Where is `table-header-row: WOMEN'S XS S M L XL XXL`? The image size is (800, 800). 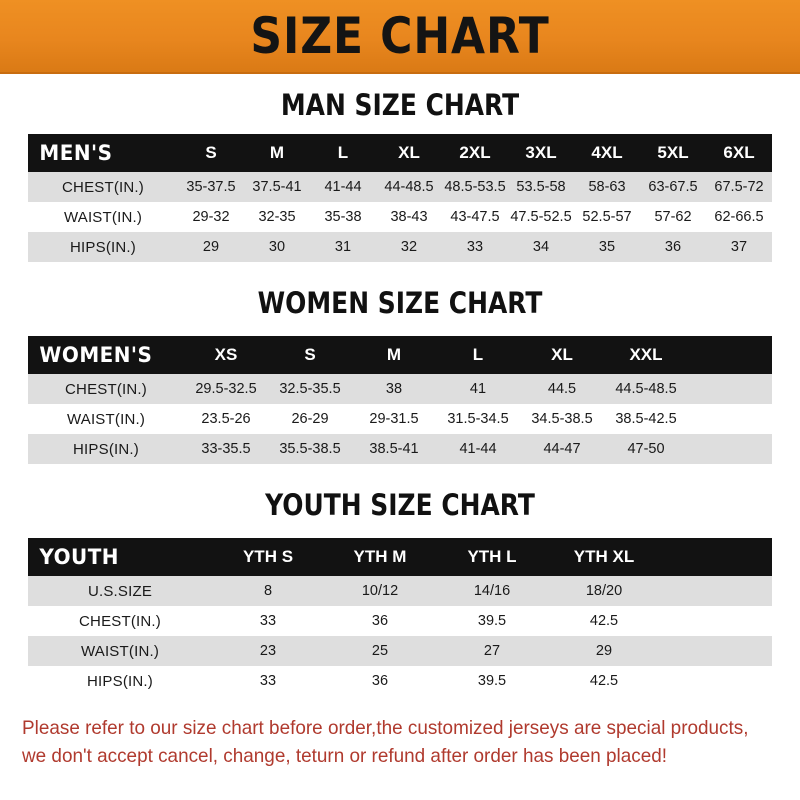 table-header-row: WOMEN'S XS S M L XL XXL is located at coordinates (400, 355).